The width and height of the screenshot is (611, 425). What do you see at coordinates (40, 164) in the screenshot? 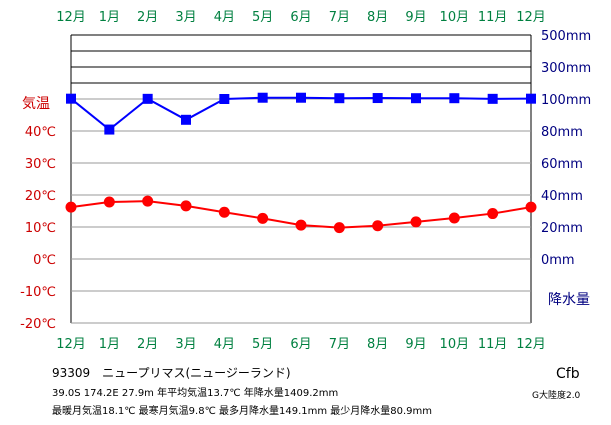
I see `temperature-tick-label: 30℃` at bounding box center [40, 164].